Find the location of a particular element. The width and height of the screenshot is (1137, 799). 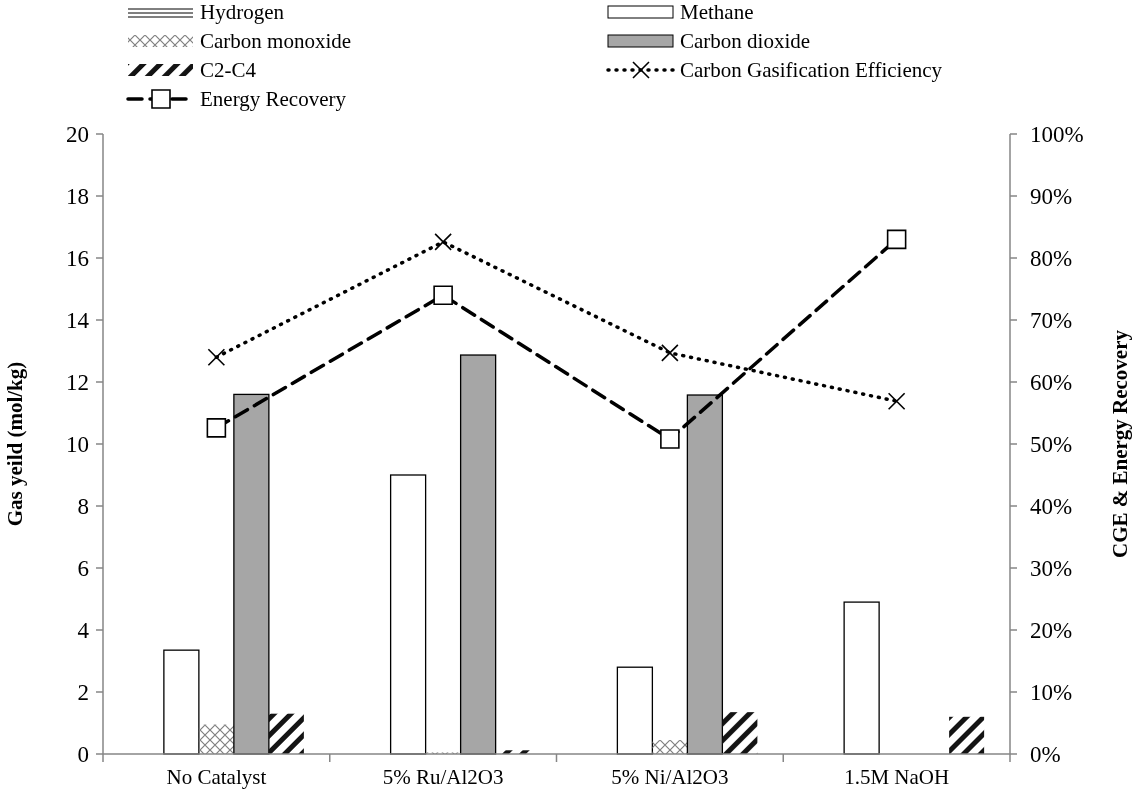

y2-tick-label: 80% is located at coordinates (1051, 259).